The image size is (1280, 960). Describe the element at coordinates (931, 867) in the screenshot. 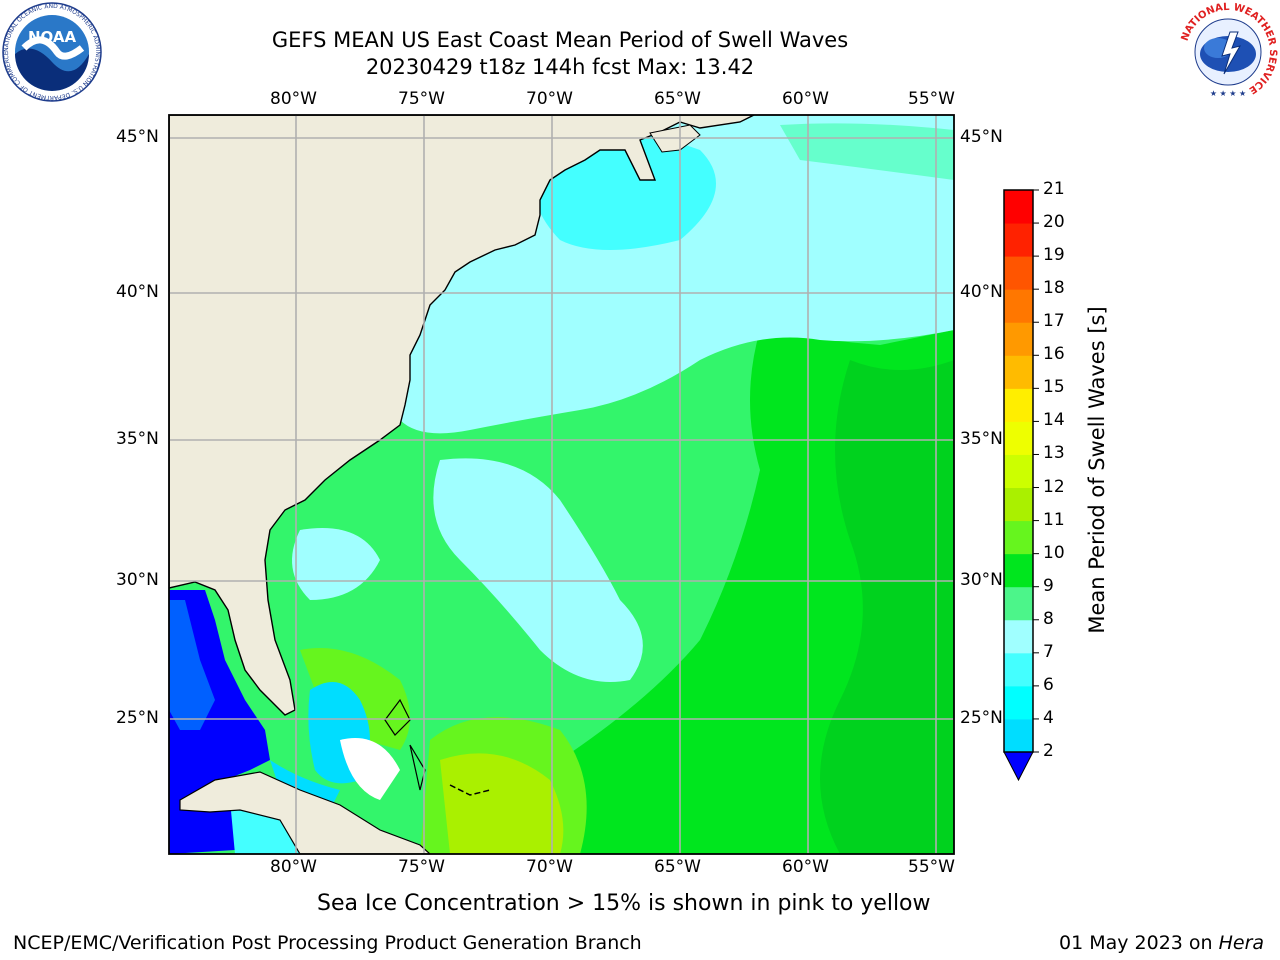

I see `lon-label-bottom-55w: 55°W` at that location.